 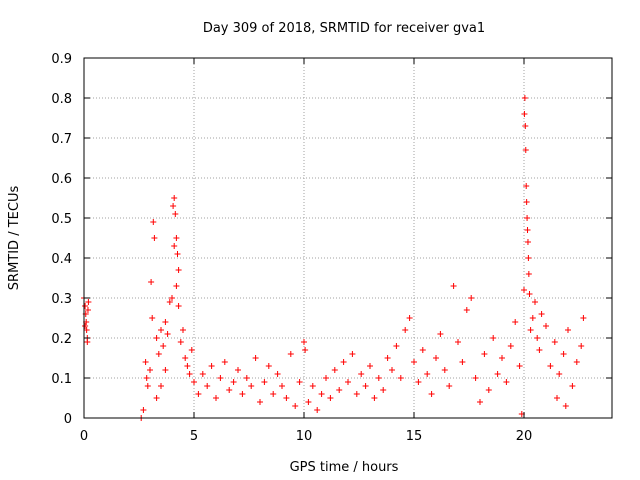 I want to click on y-tick-label-0.4: 0.4, so click(x=61, y=259).